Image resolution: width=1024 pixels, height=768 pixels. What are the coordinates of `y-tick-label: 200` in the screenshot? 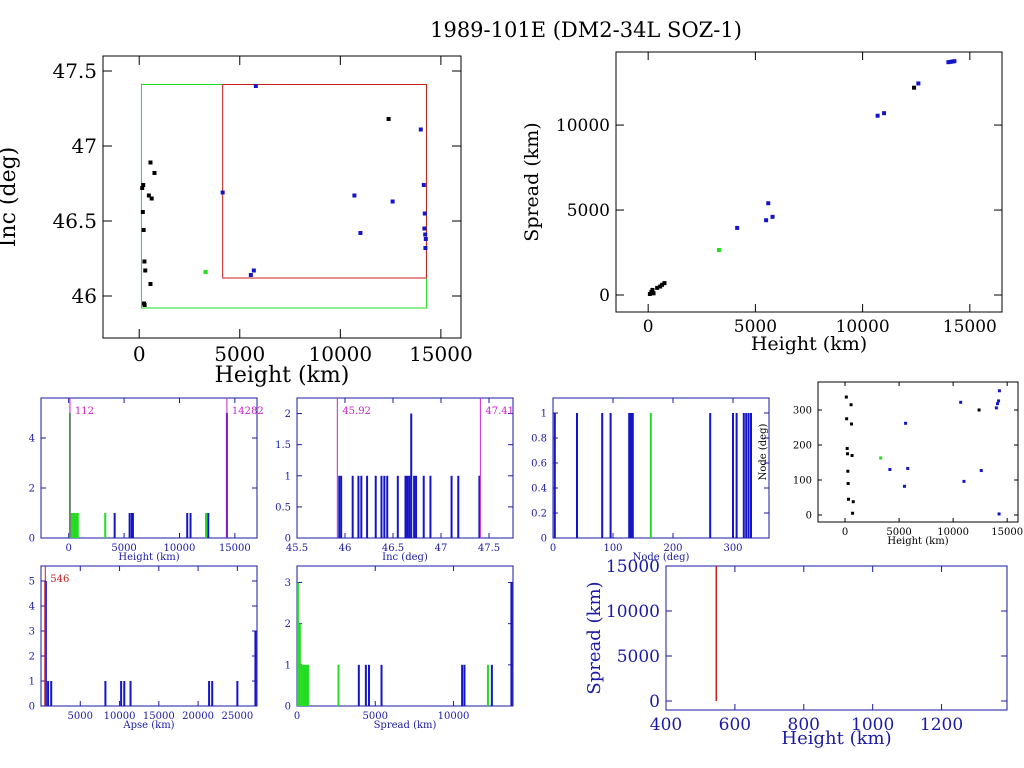 It's located at (802, 446).